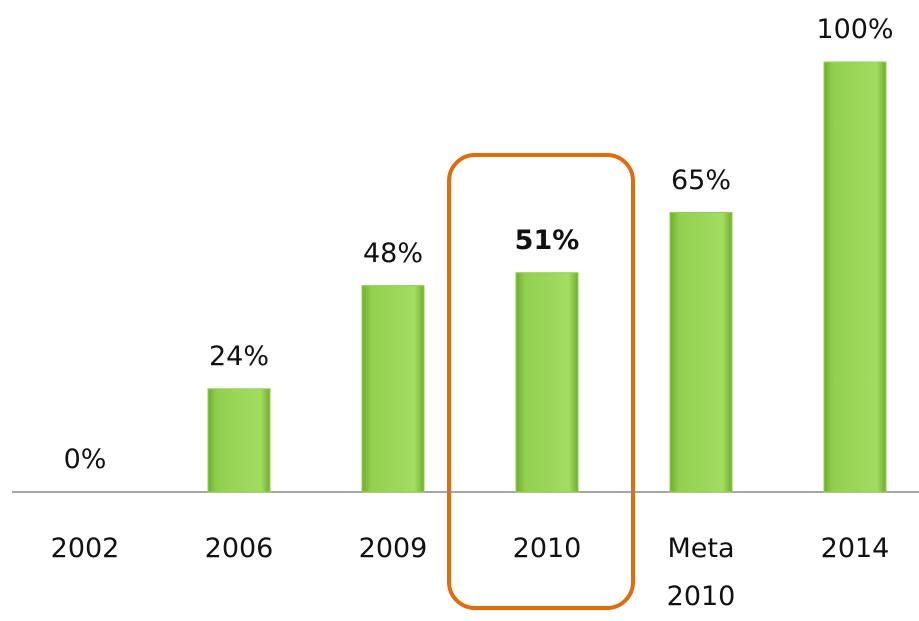  I want to click on data-label: 100%, so click(855, 29).